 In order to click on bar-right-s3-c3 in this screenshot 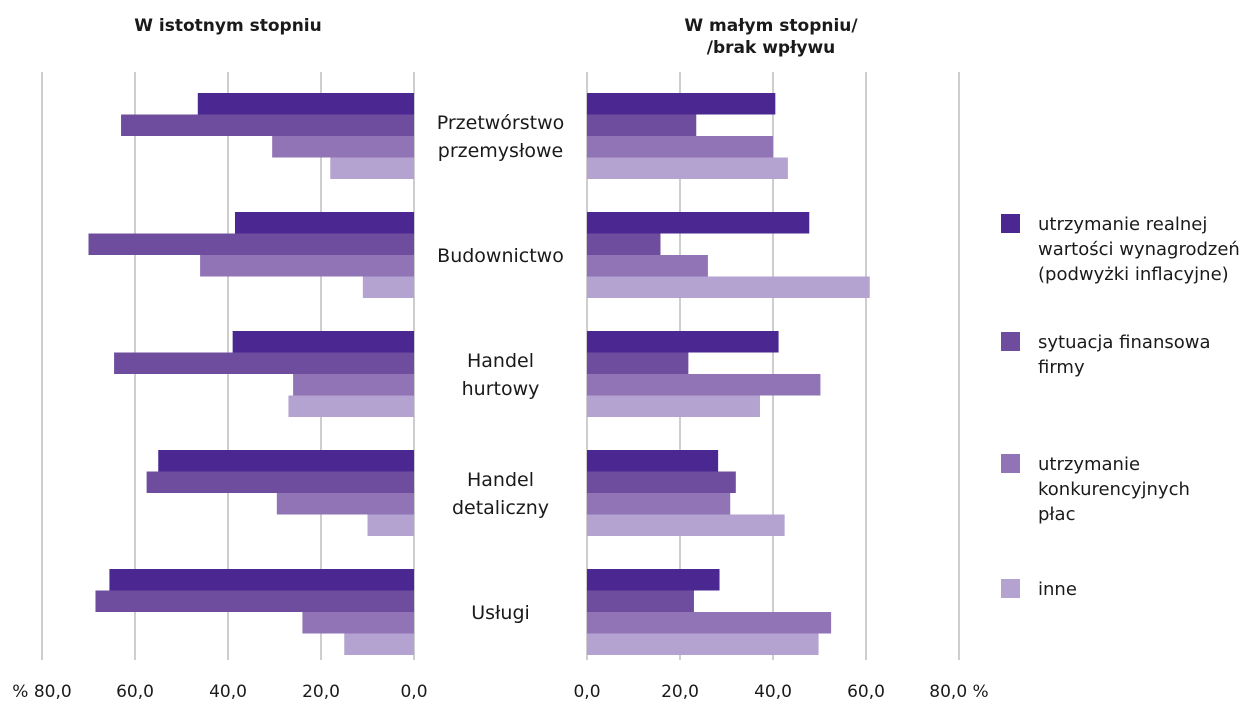, I will do `click(686, 525)`.